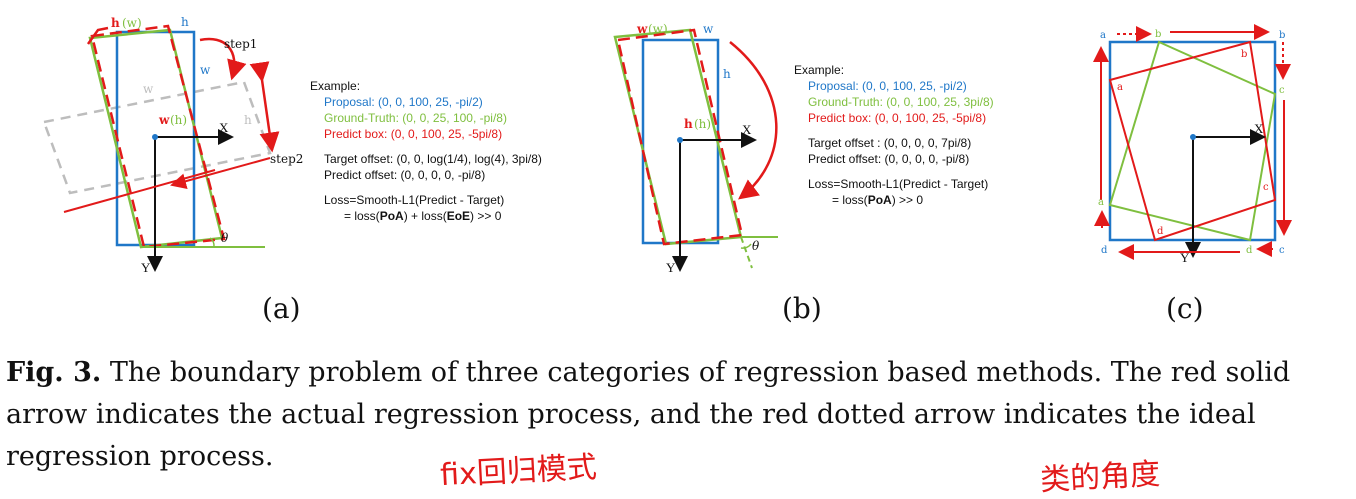 Image resolution: width=1356 pixels, height=499 pixels. I want to click on label-h-top: h, so click(185, 22).